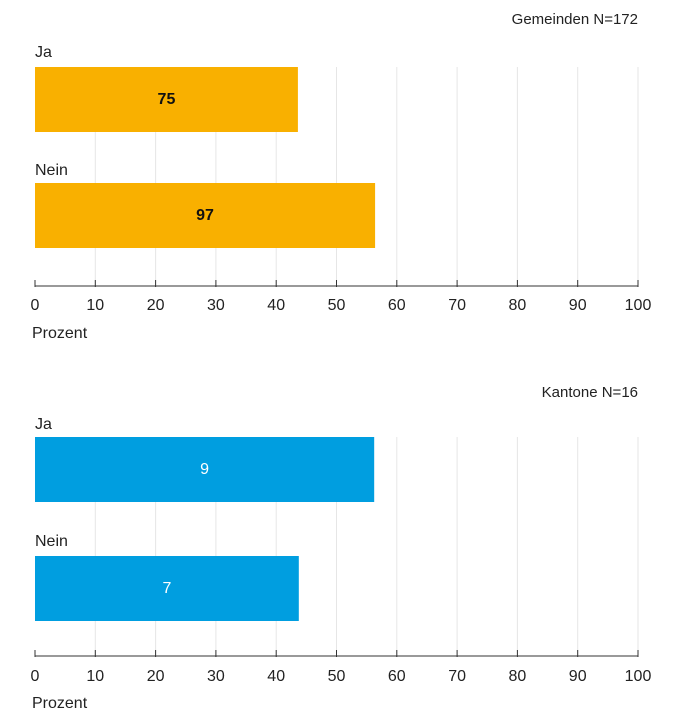 The image size is (684, 711). Describe the element at coordinates (590, 392) in the screenshot. I see `sample-size-note: Kantone N=16` at that location.